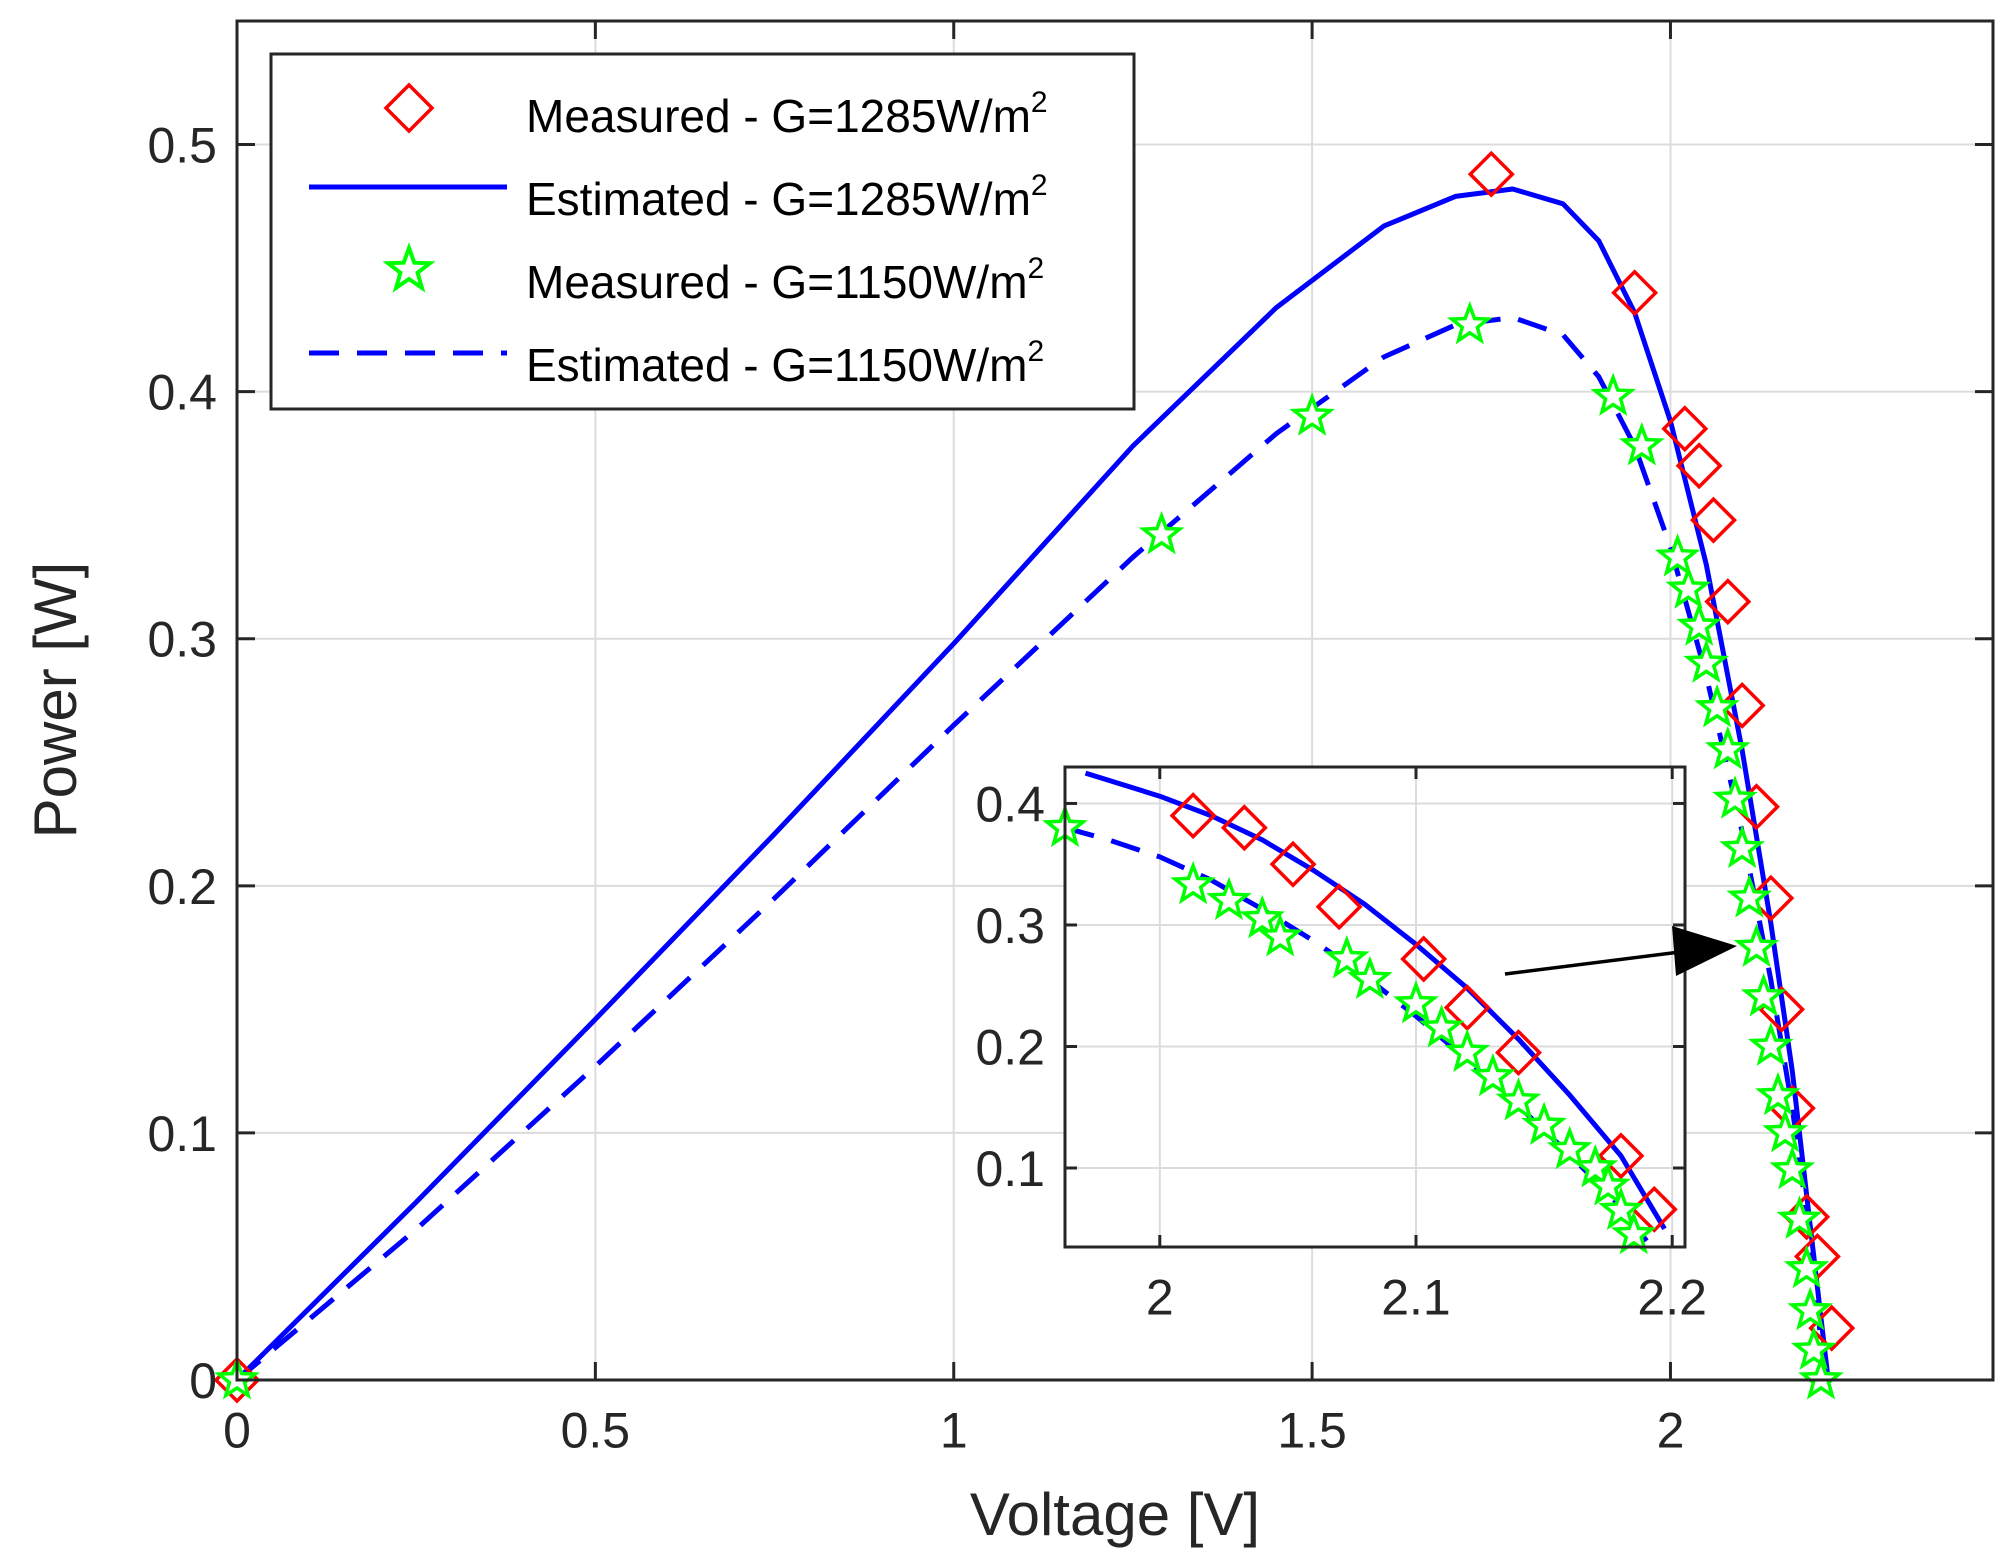  Describe the element at coordinates (787, 114) in the screenshot. I see `legend-label-measured-1285: Measured - G=1285W/m2` at that location.